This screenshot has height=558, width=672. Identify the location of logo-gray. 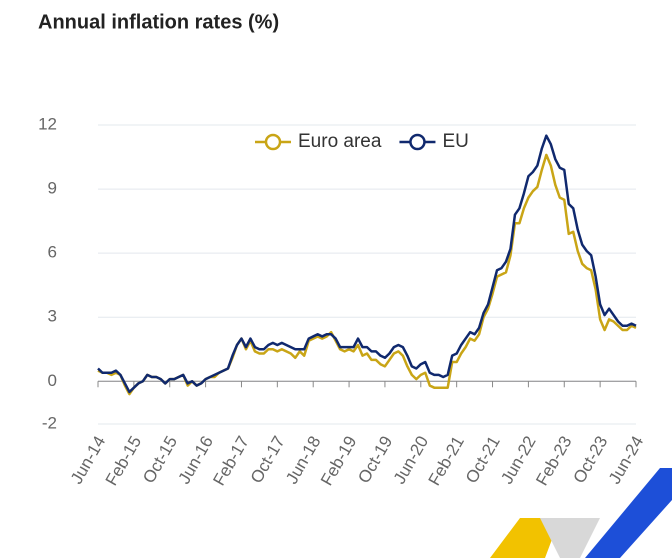
(570, 538).